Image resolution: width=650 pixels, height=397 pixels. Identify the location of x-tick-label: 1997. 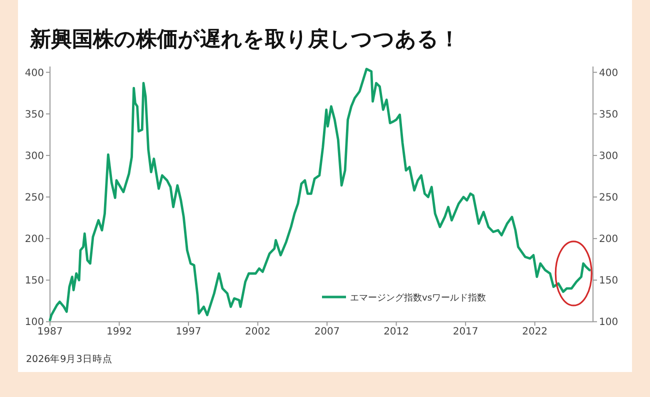
(189, 332).